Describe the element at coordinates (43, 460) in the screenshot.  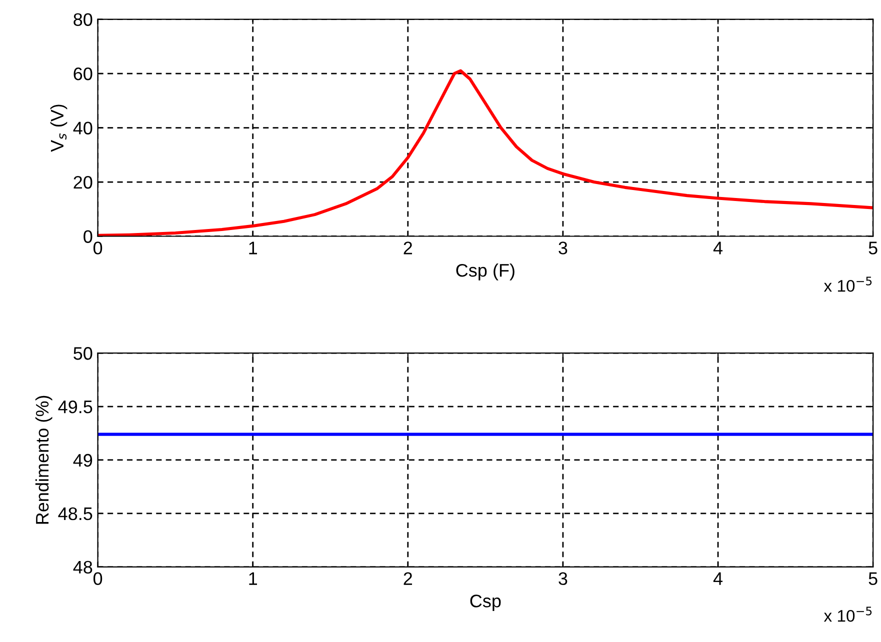
I see `y-axis-title: Rendimento (%)` at that location.